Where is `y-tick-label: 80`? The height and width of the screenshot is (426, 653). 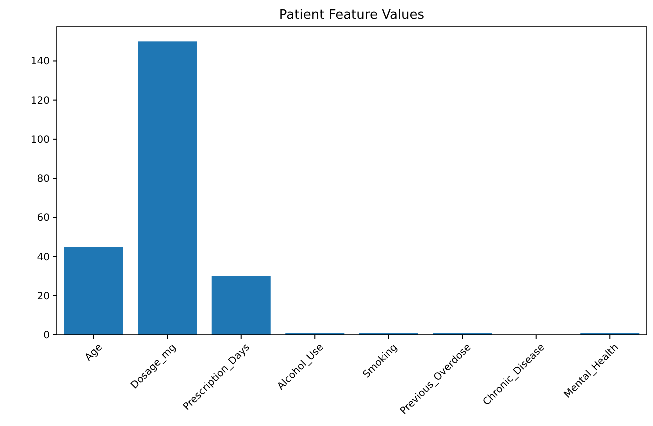 y-tick-label: 80 is located at coordinates (43, 180).